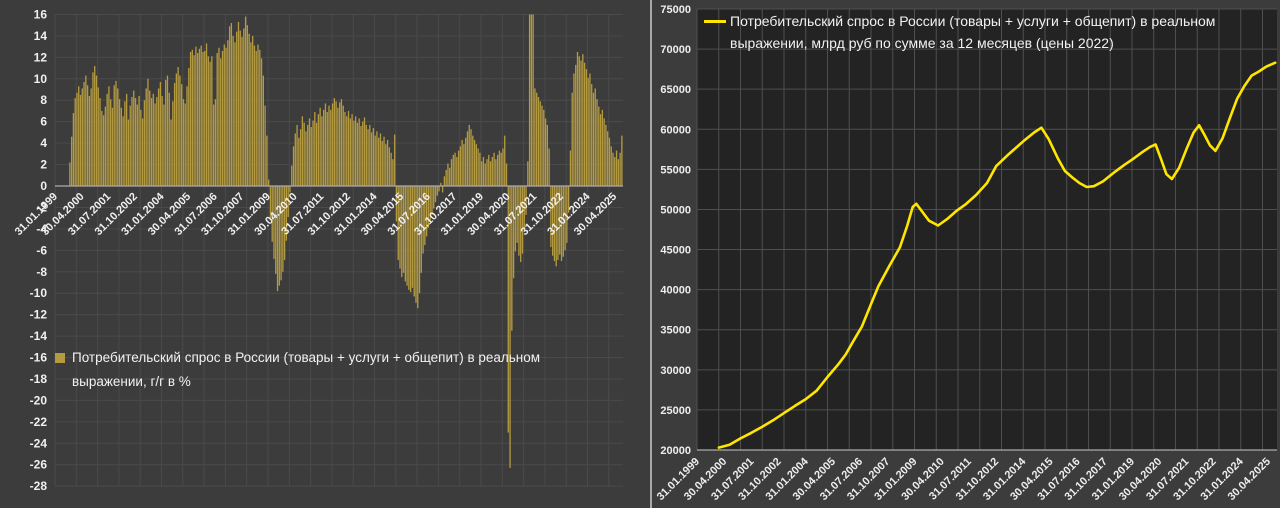  I want to click on y-axis-label: -6, so click(41, 250).